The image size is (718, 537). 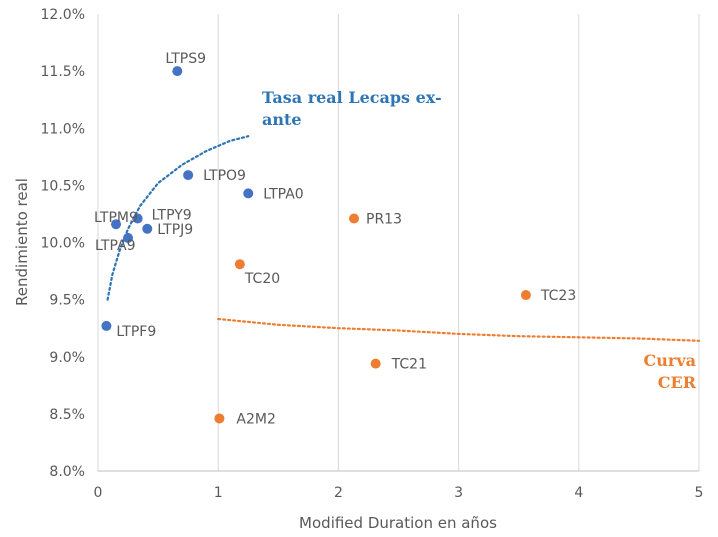 I want to click on y-tick-label: 9.5%, so click(x=67, y=301).